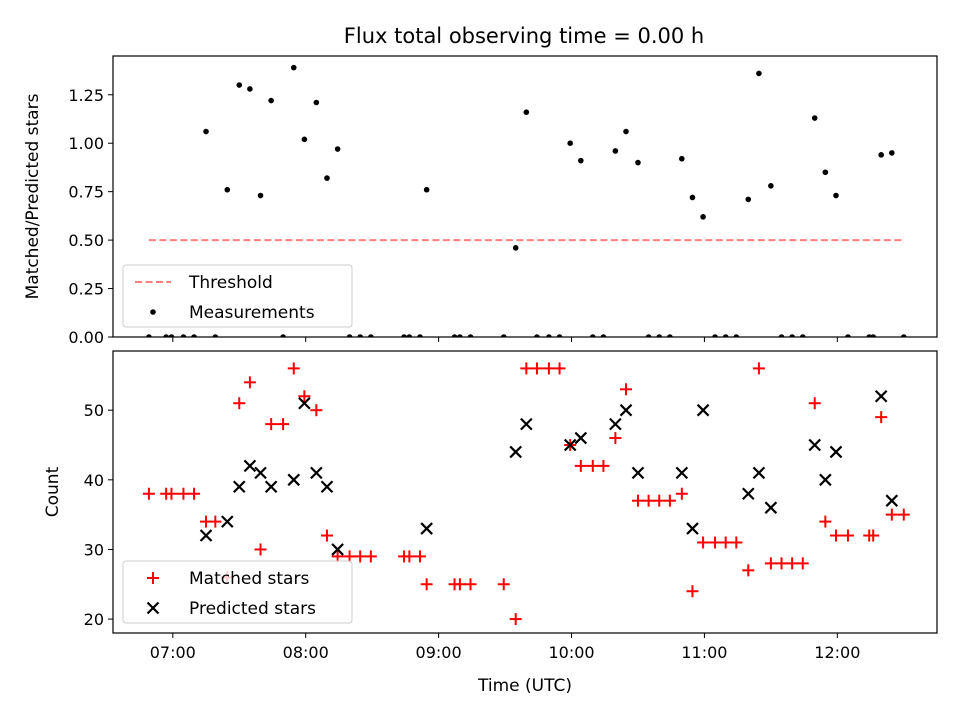 This screenshot has height=720, width=960. What do you see at coordinates (237, 592) in the screenshot?
I see `legend: Matched stars Predicted stars` at bounding box center [237, 592].